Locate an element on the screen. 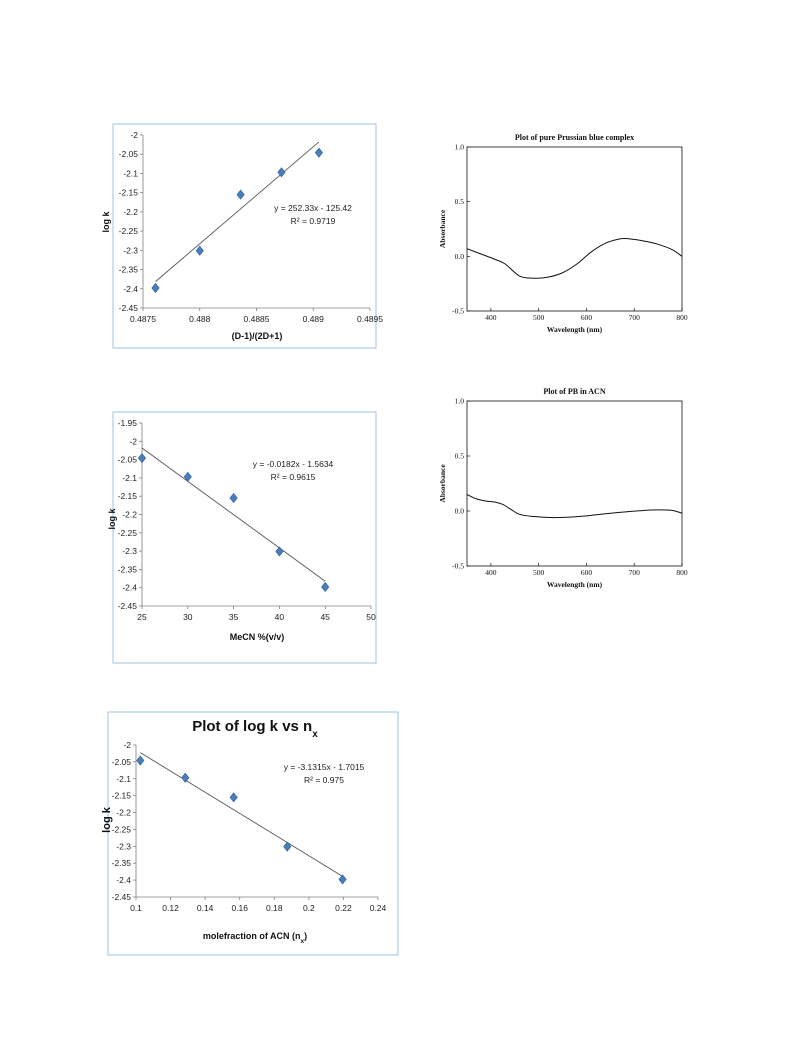  chart-title: Plot of PB in ACN is located at coordinates (574, 391).